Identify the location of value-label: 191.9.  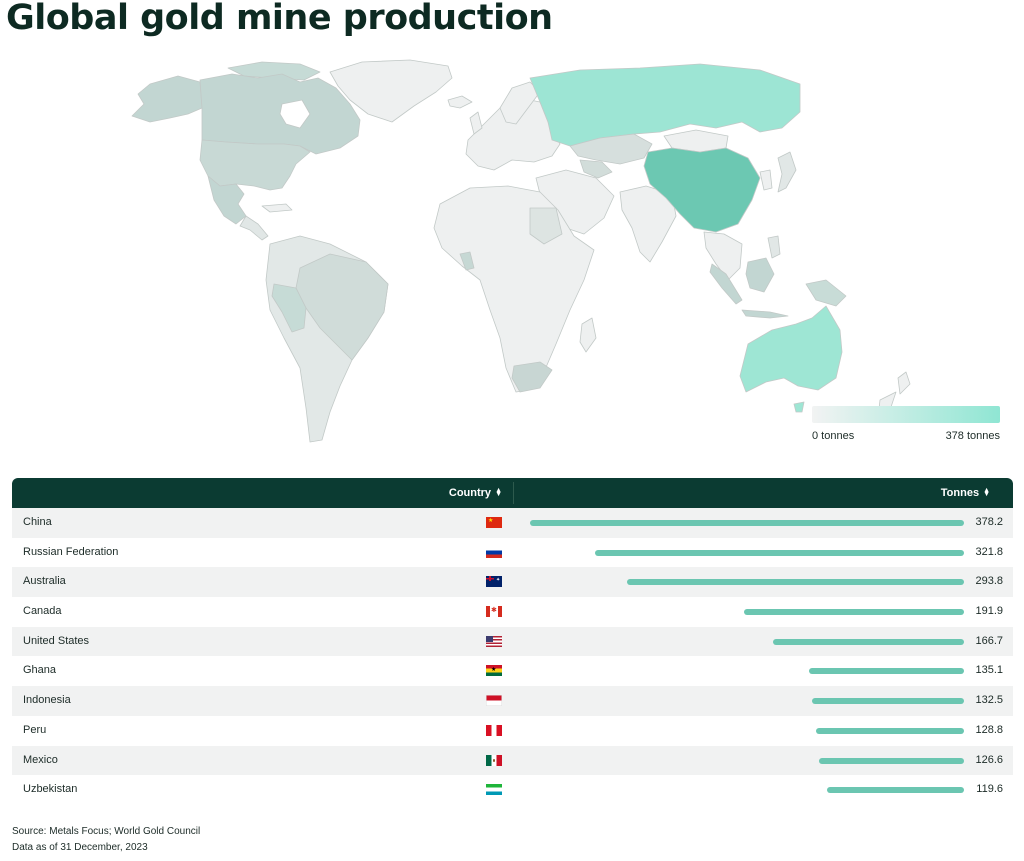
(989, 611).